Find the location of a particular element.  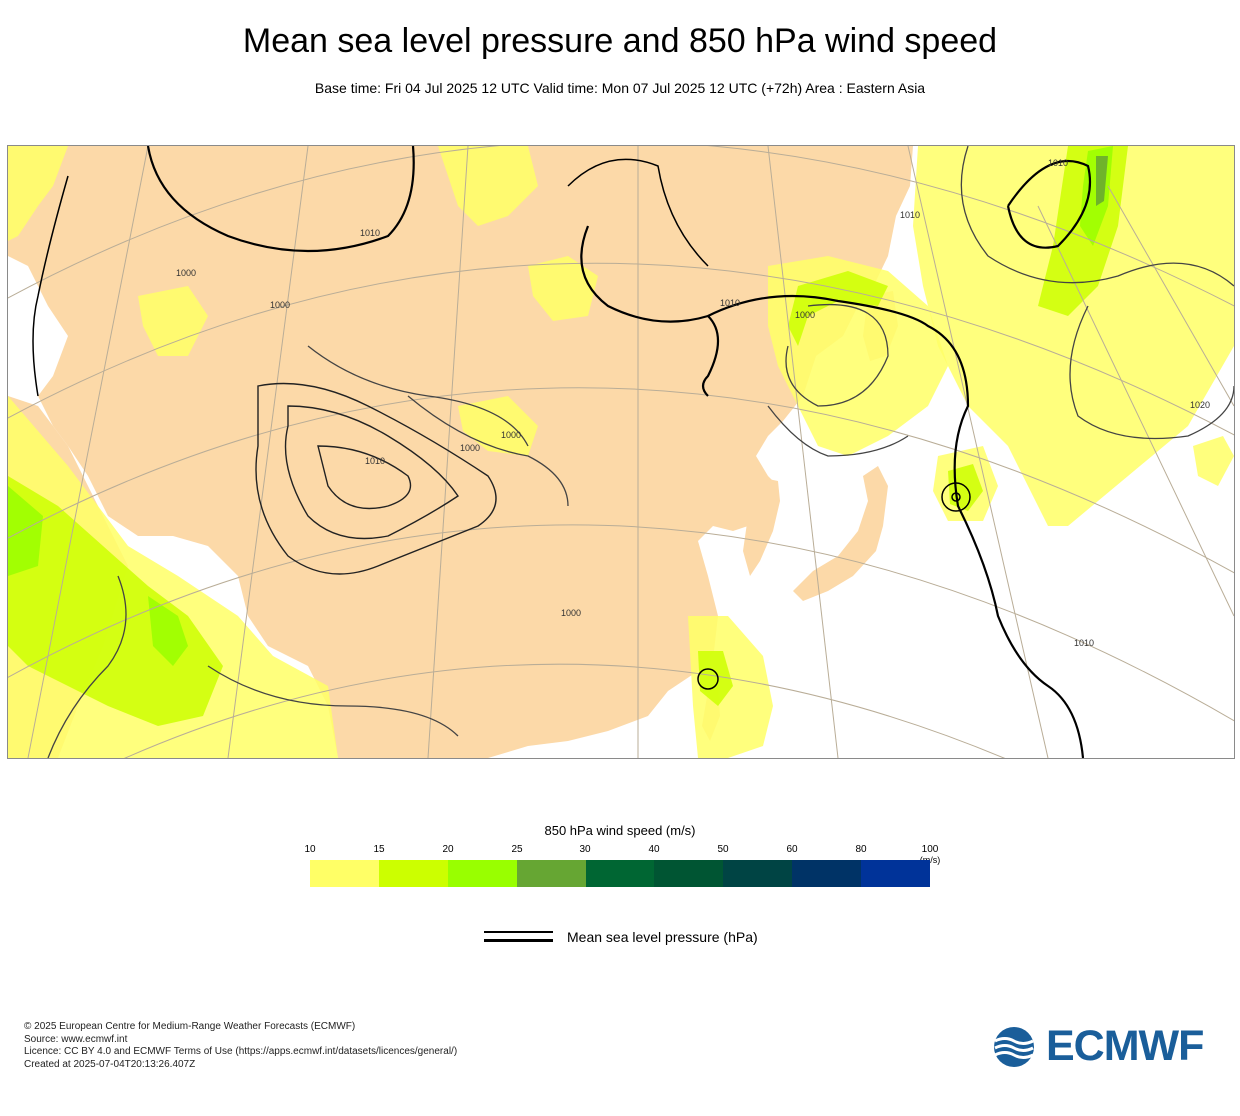

korea-land is located at coordinates (761, 526).